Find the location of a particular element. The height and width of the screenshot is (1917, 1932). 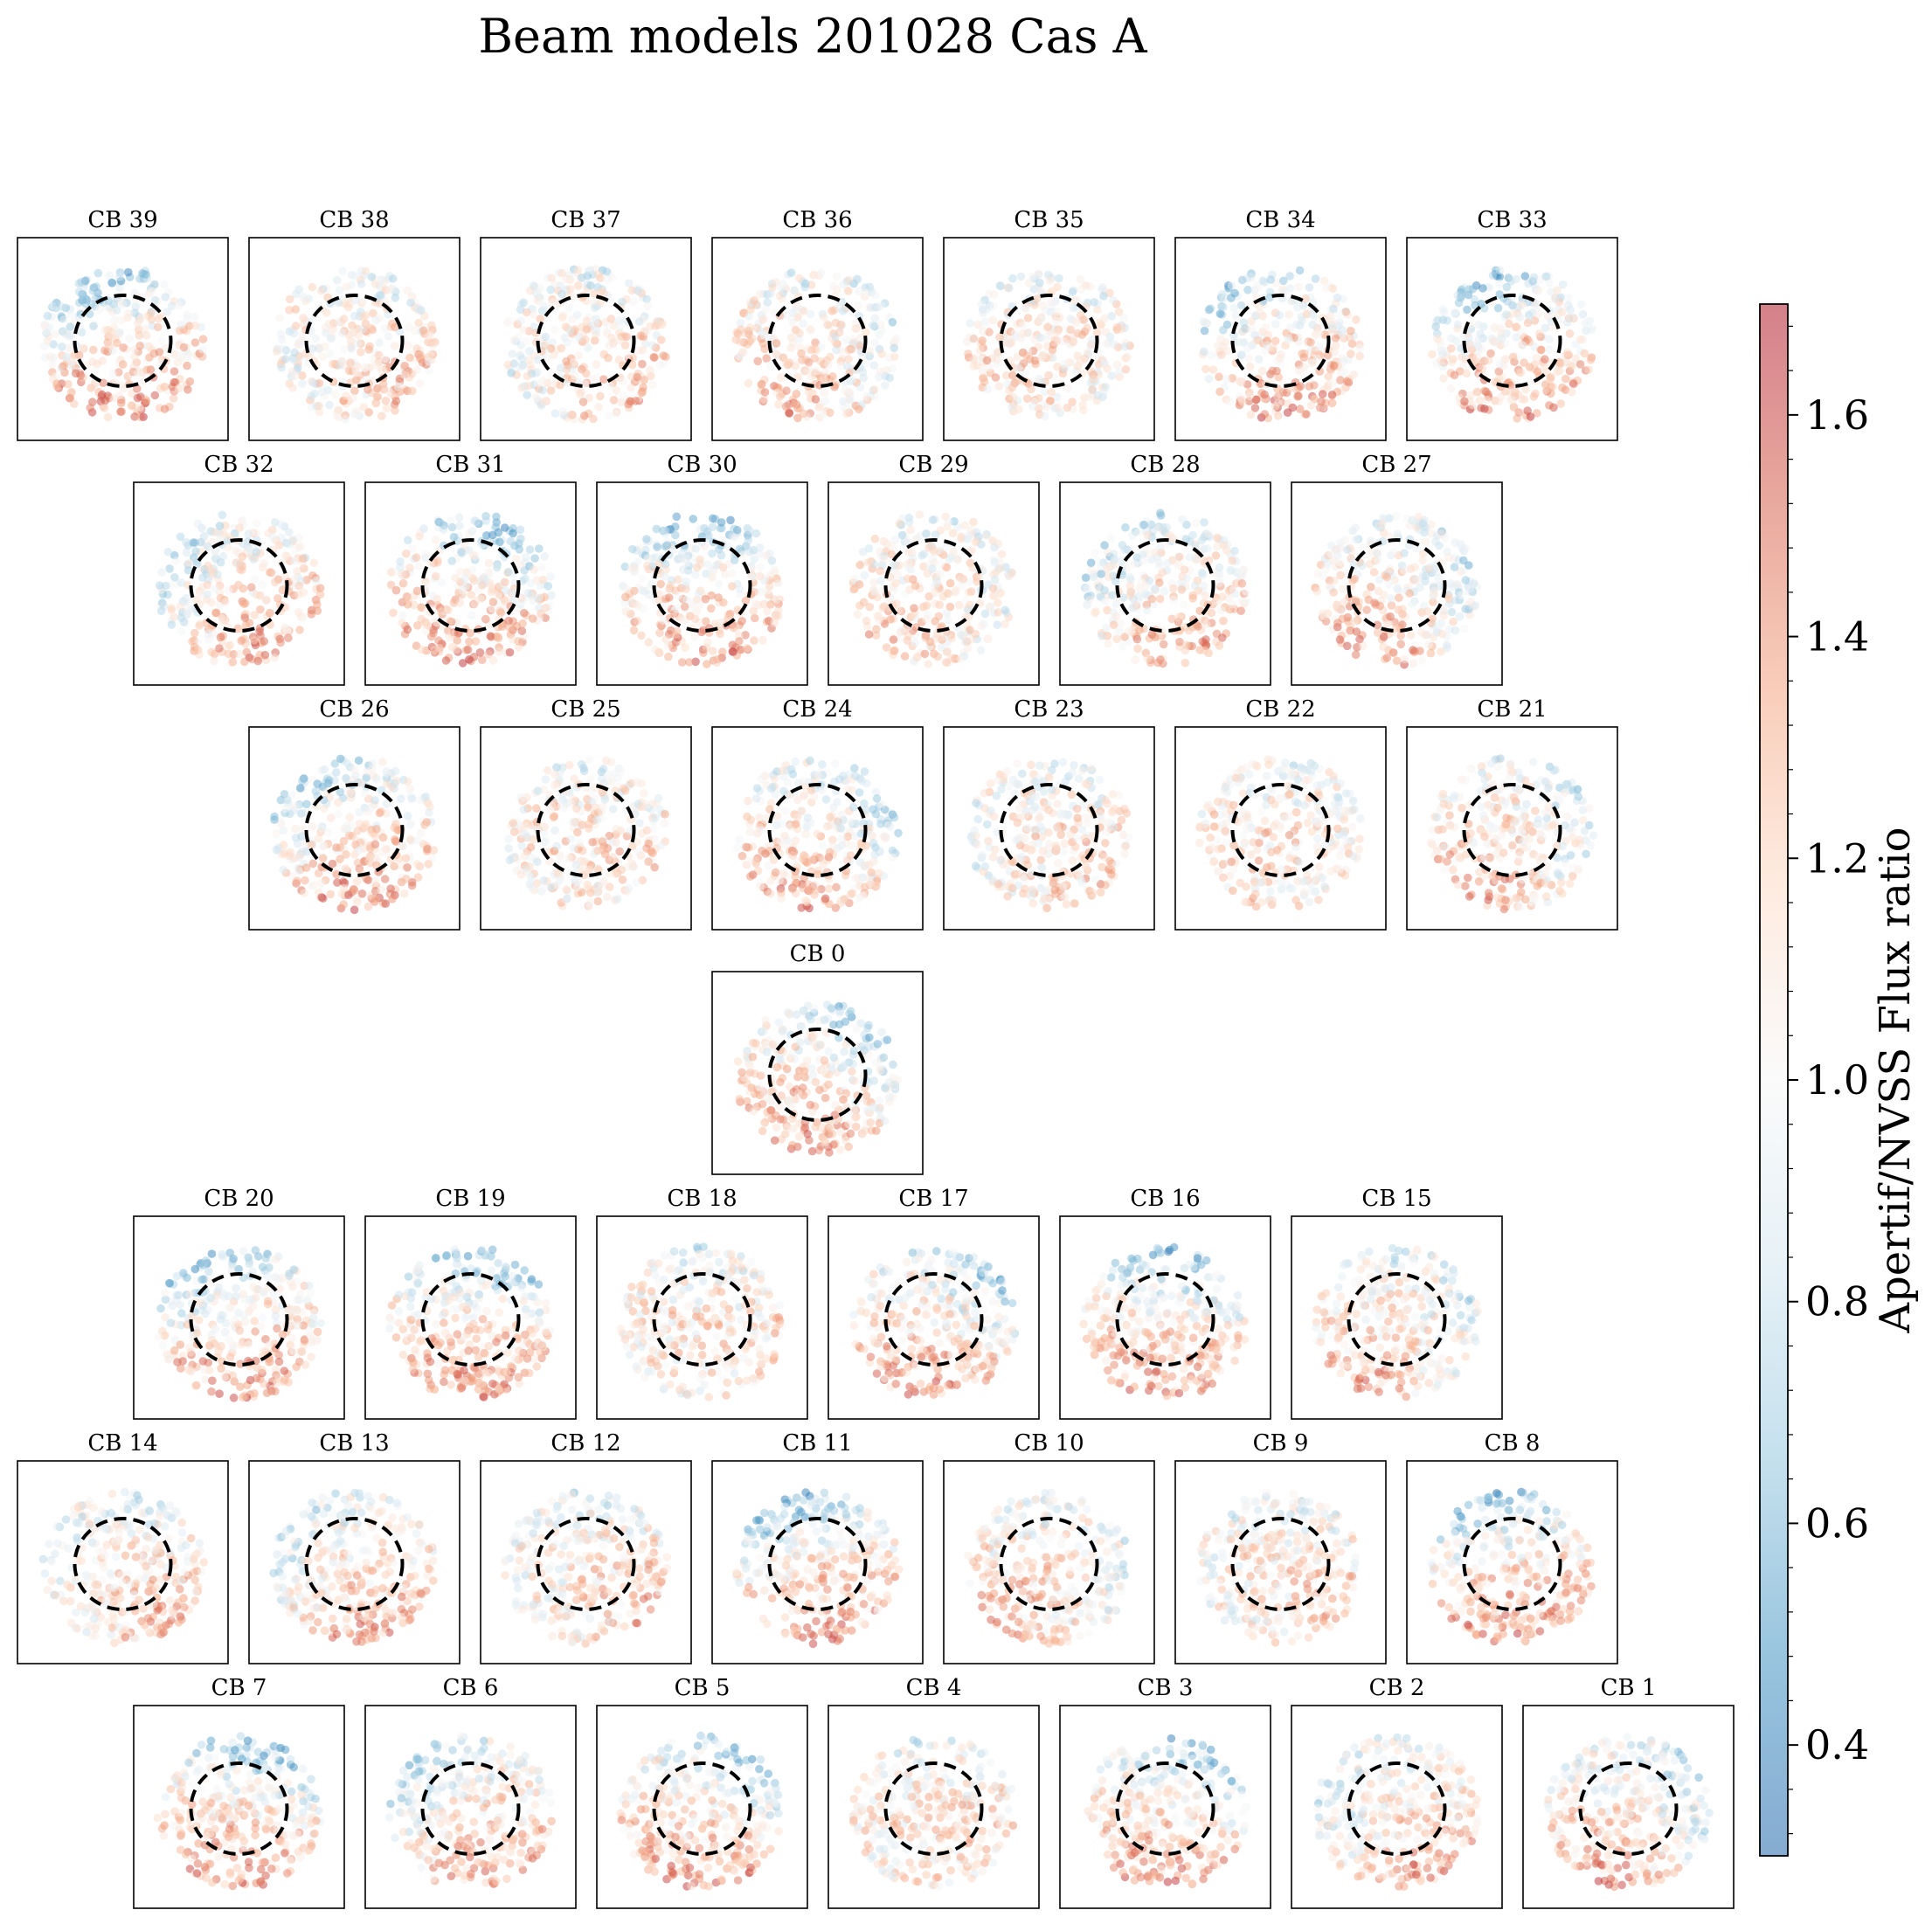

panel-label: CB 28 is located at coordinates (1165, 465).